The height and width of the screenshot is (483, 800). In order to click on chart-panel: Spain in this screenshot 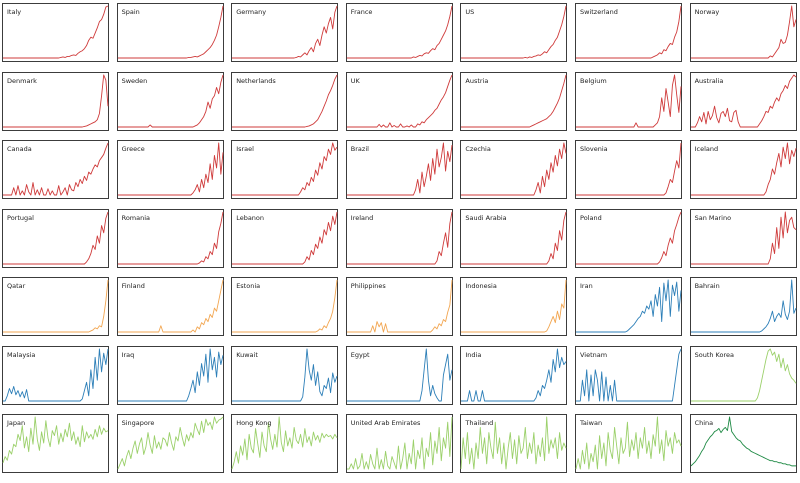, I will do `click(170, 32)`.